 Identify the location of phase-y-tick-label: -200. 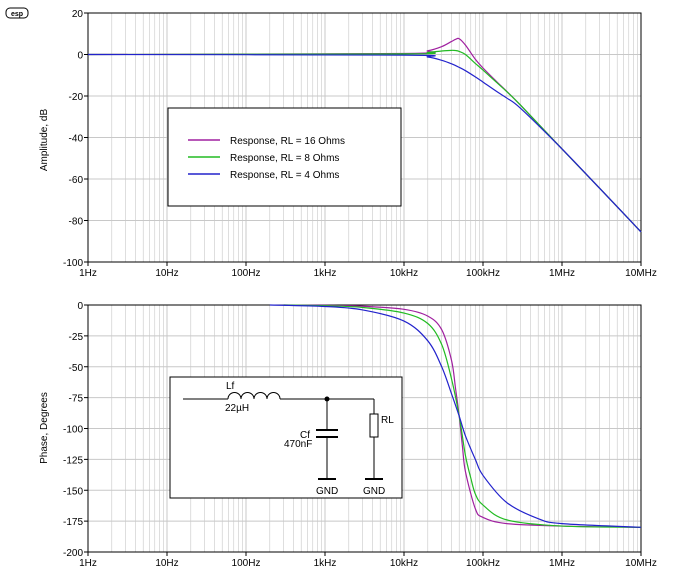
(73, 553).